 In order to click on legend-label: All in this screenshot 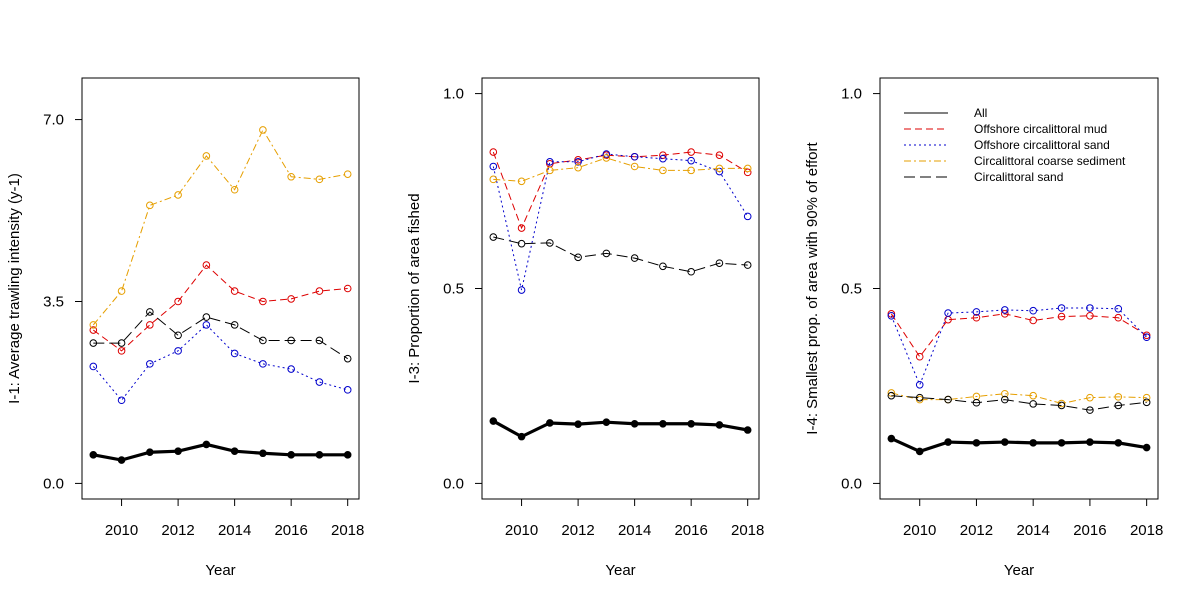, I will do `click(980, 113)`.